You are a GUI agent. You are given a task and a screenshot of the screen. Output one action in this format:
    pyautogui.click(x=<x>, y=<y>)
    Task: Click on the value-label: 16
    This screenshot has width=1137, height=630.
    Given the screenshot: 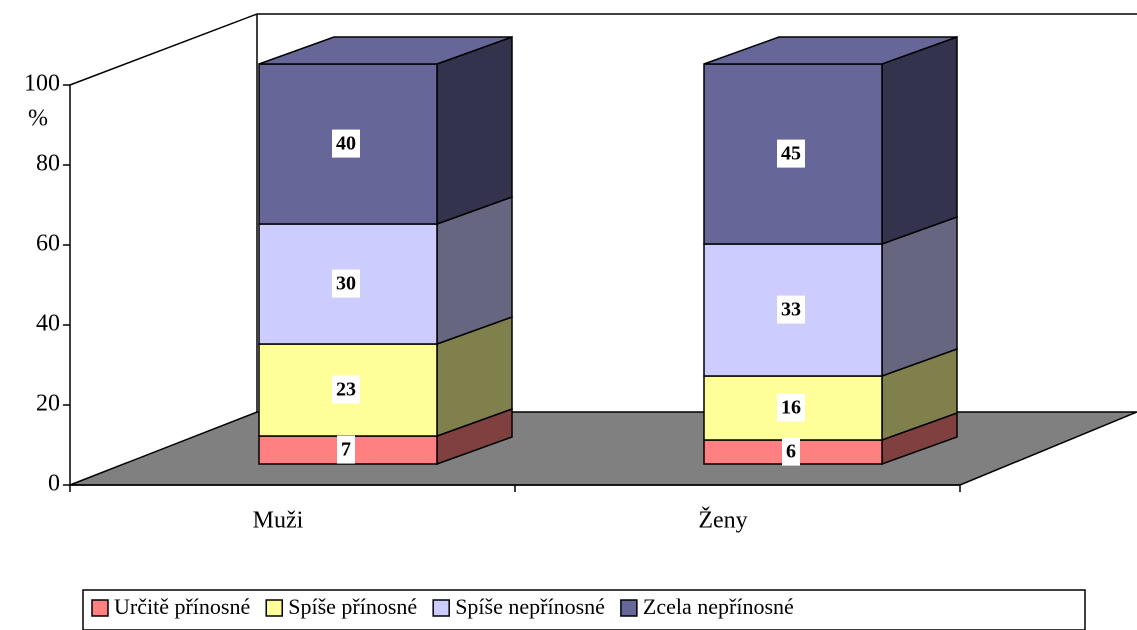 What is the action you would take?
    pyautogui.click(x=791, y=408)
    